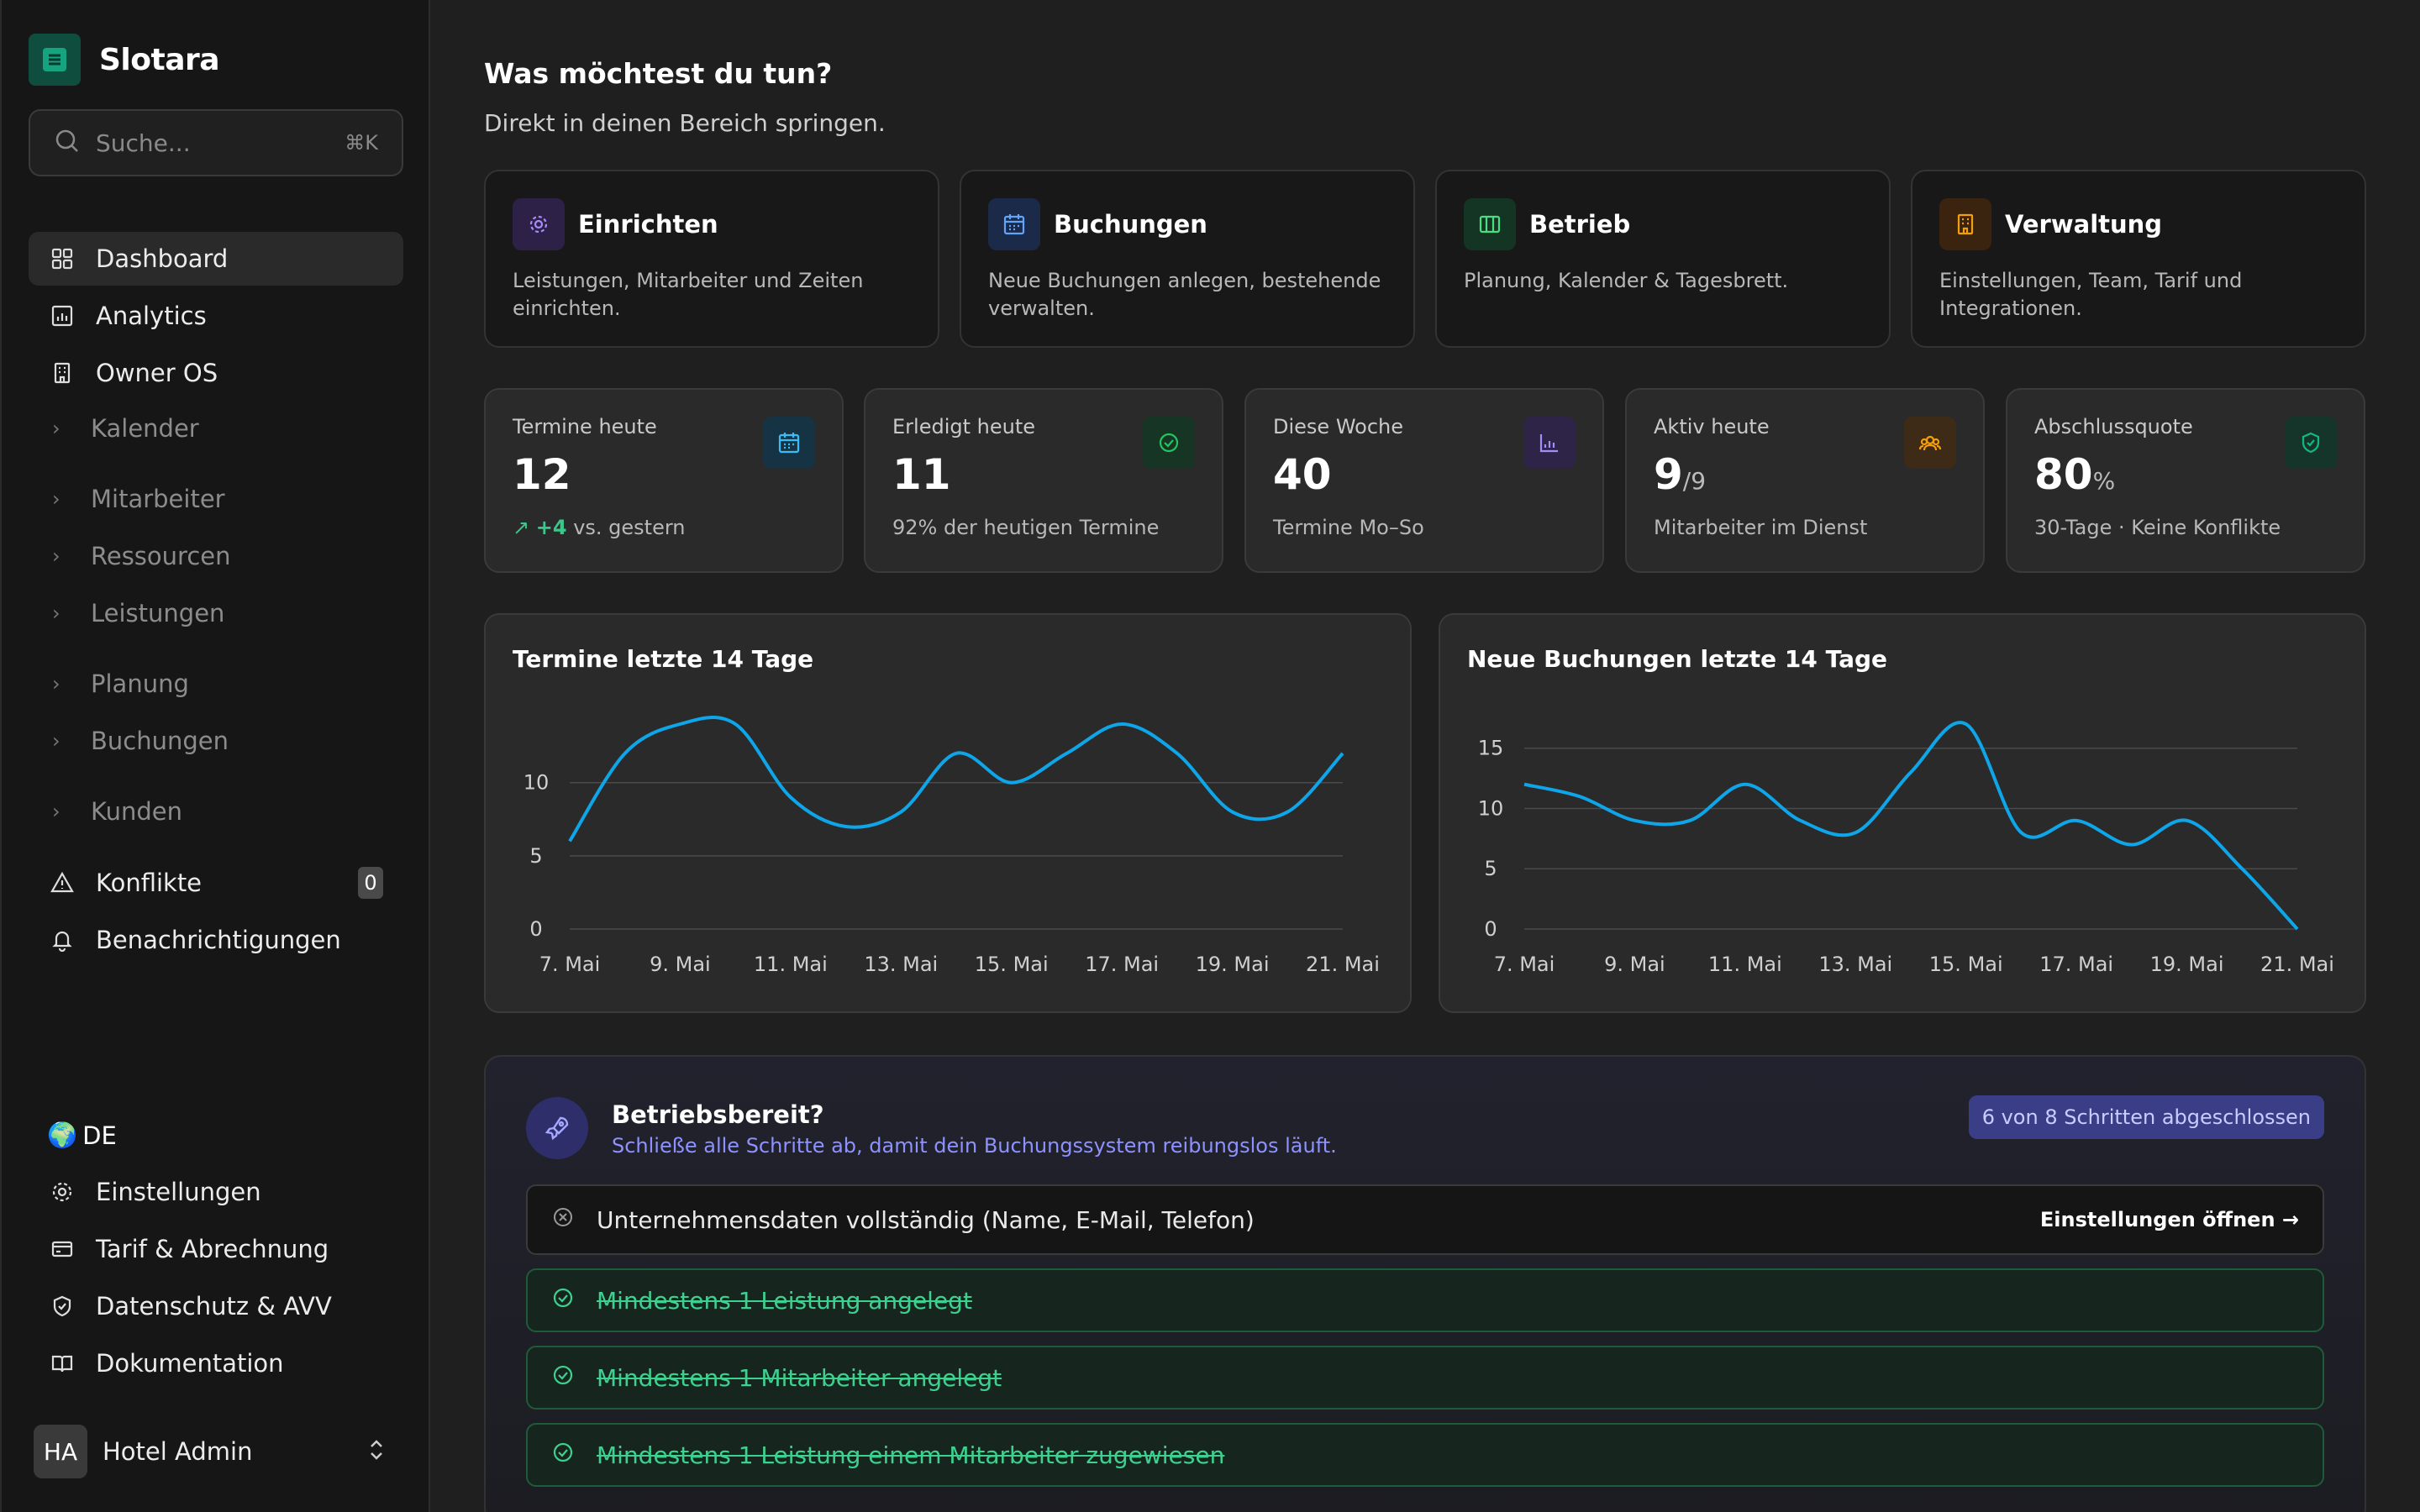 Image resolution: width=2420 pixels, height=1512 pixels. Describe the element at coordinates (1302, 474) in the screenshot. I see `stat-value: 40` at that location.